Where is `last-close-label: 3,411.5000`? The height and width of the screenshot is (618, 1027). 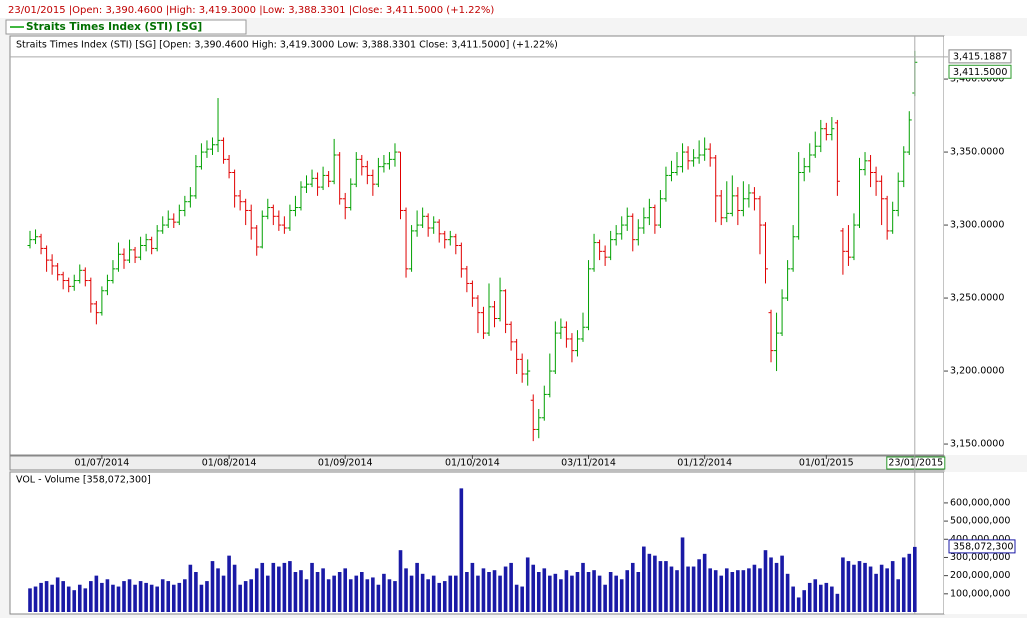 last-close-label: 3,411.5000 is located at coordinates (980, 72).